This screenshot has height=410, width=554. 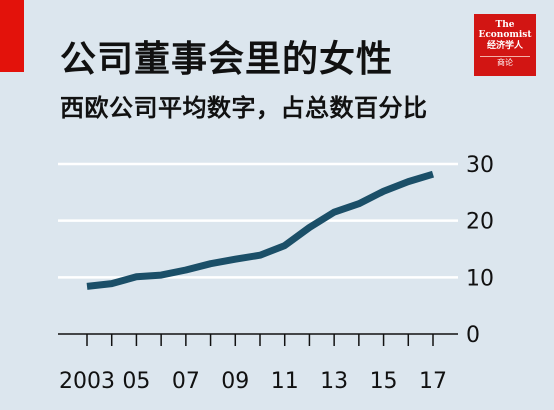 I want to click on economist-logo: The Economist 经济学人 商论, so click(x=505, y=45).